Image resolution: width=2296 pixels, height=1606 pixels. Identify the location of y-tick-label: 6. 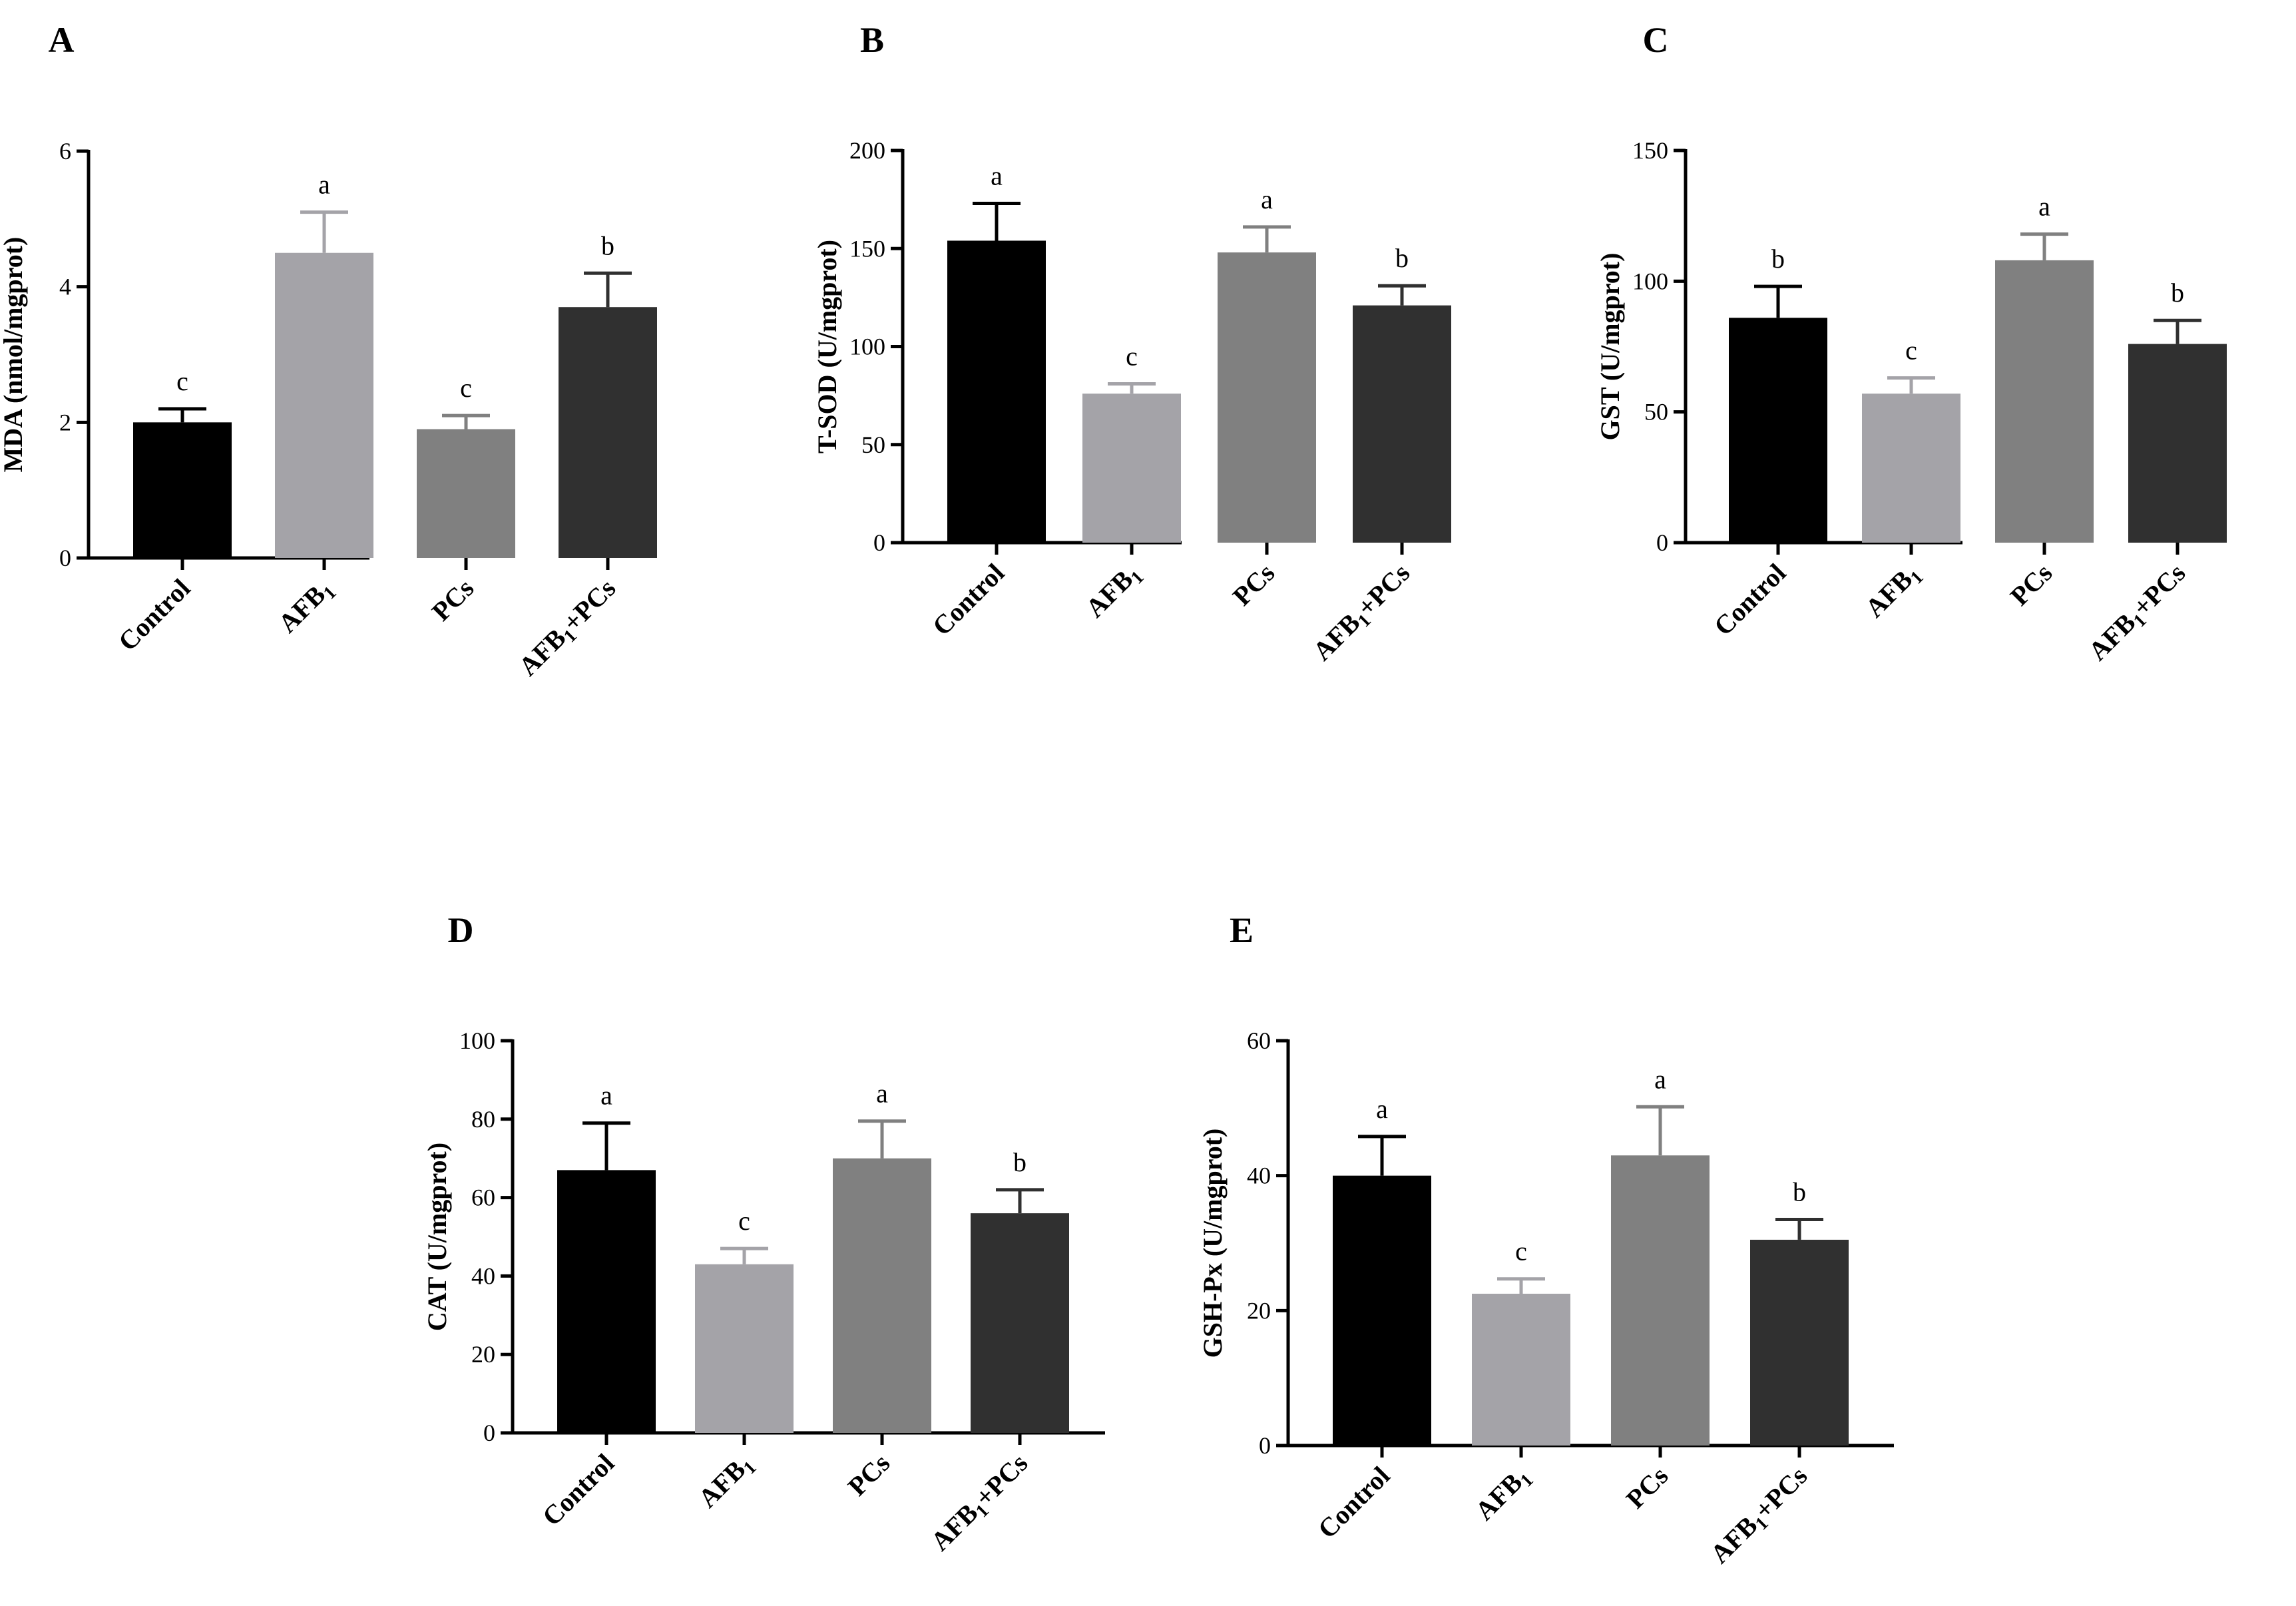
(65, 151).